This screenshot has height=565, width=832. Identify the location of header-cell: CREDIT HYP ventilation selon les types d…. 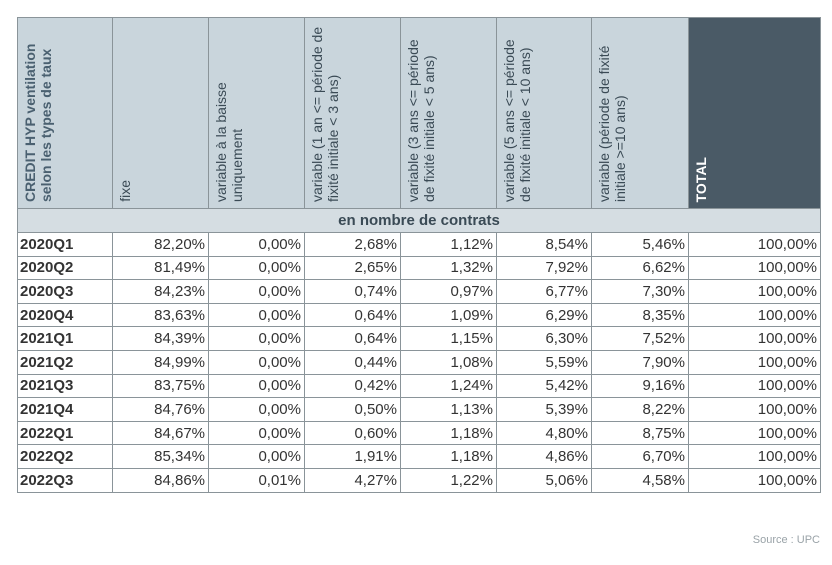
(65, 113).